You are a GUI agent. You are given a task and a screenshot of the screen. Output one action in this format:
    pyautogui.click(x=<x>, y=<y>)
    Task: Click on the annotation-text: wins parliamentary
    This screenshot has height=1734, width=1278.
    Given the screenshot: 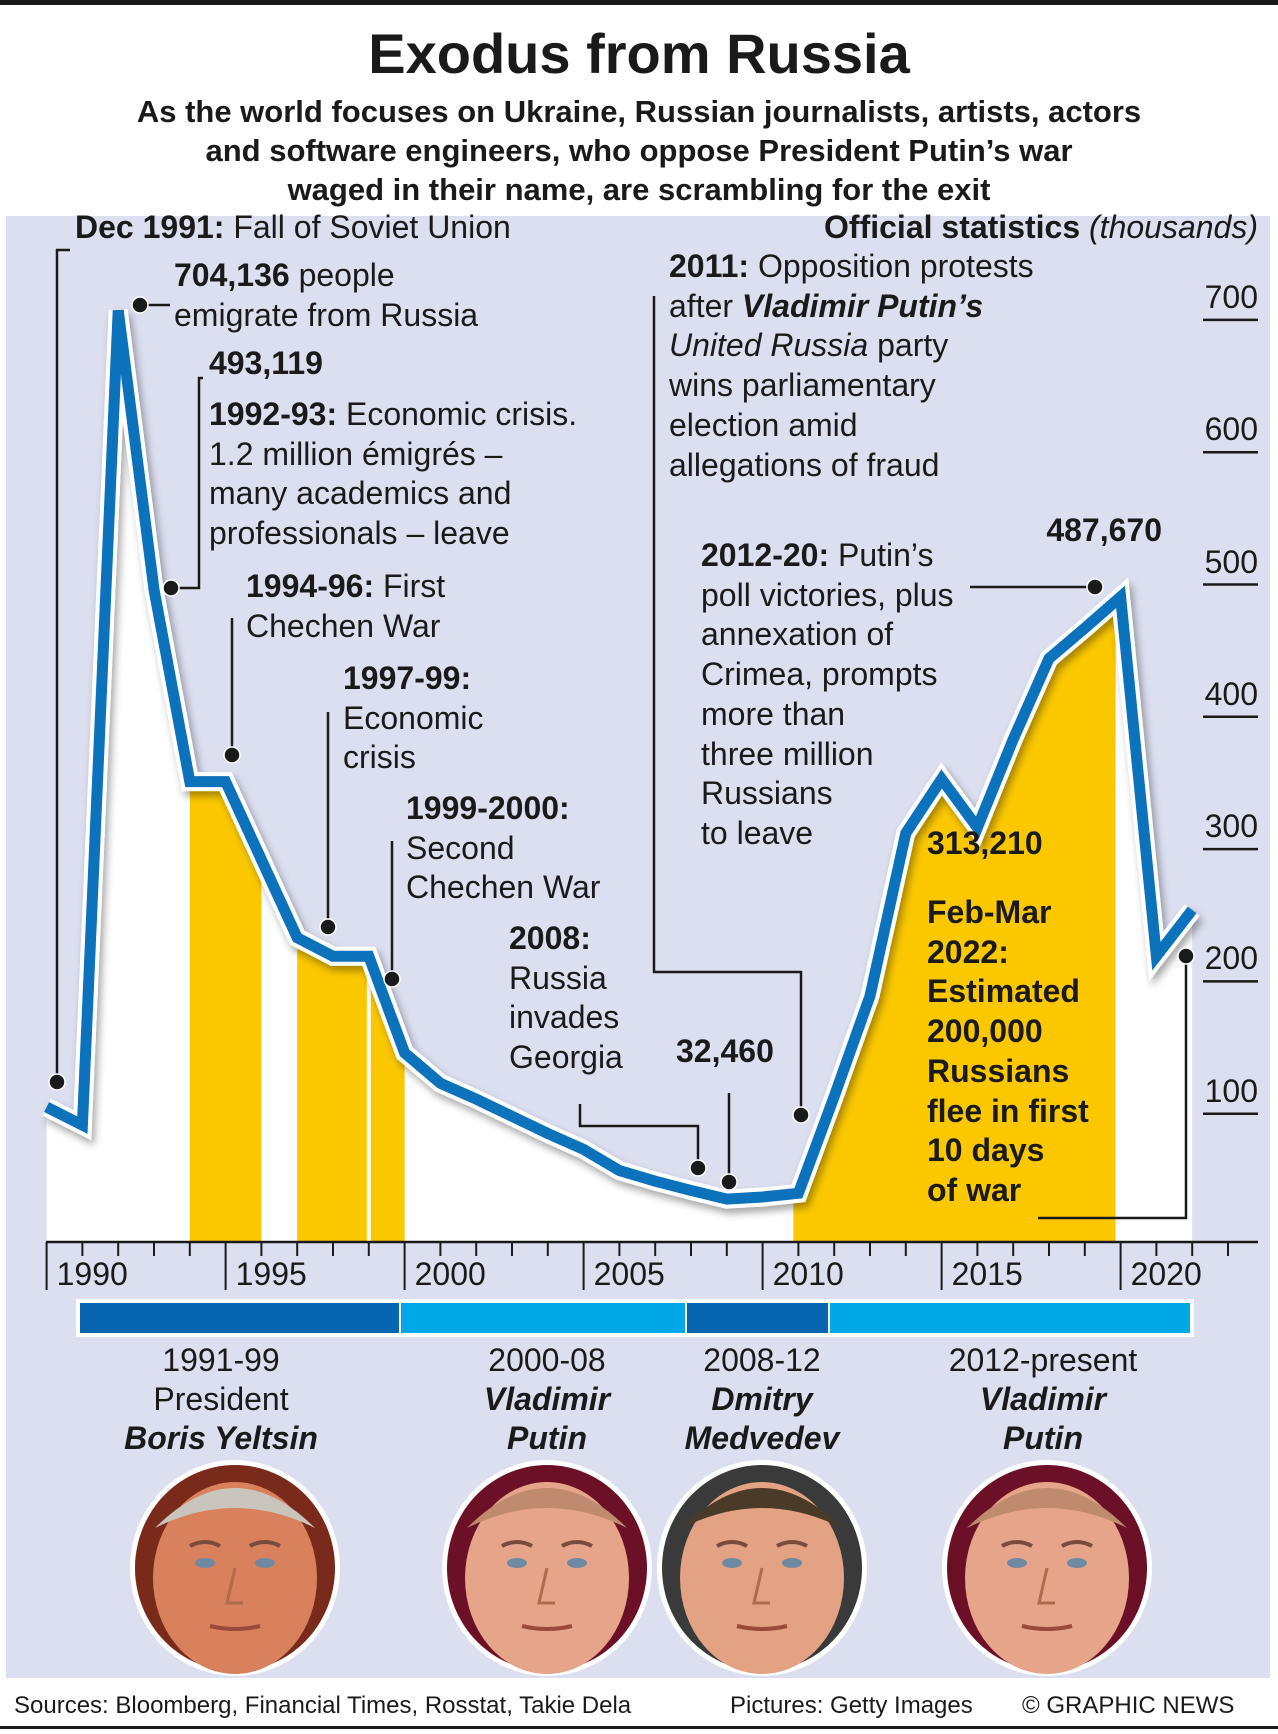 What is the action you would take?
    pyautogui.click(x=802, y=385)
    